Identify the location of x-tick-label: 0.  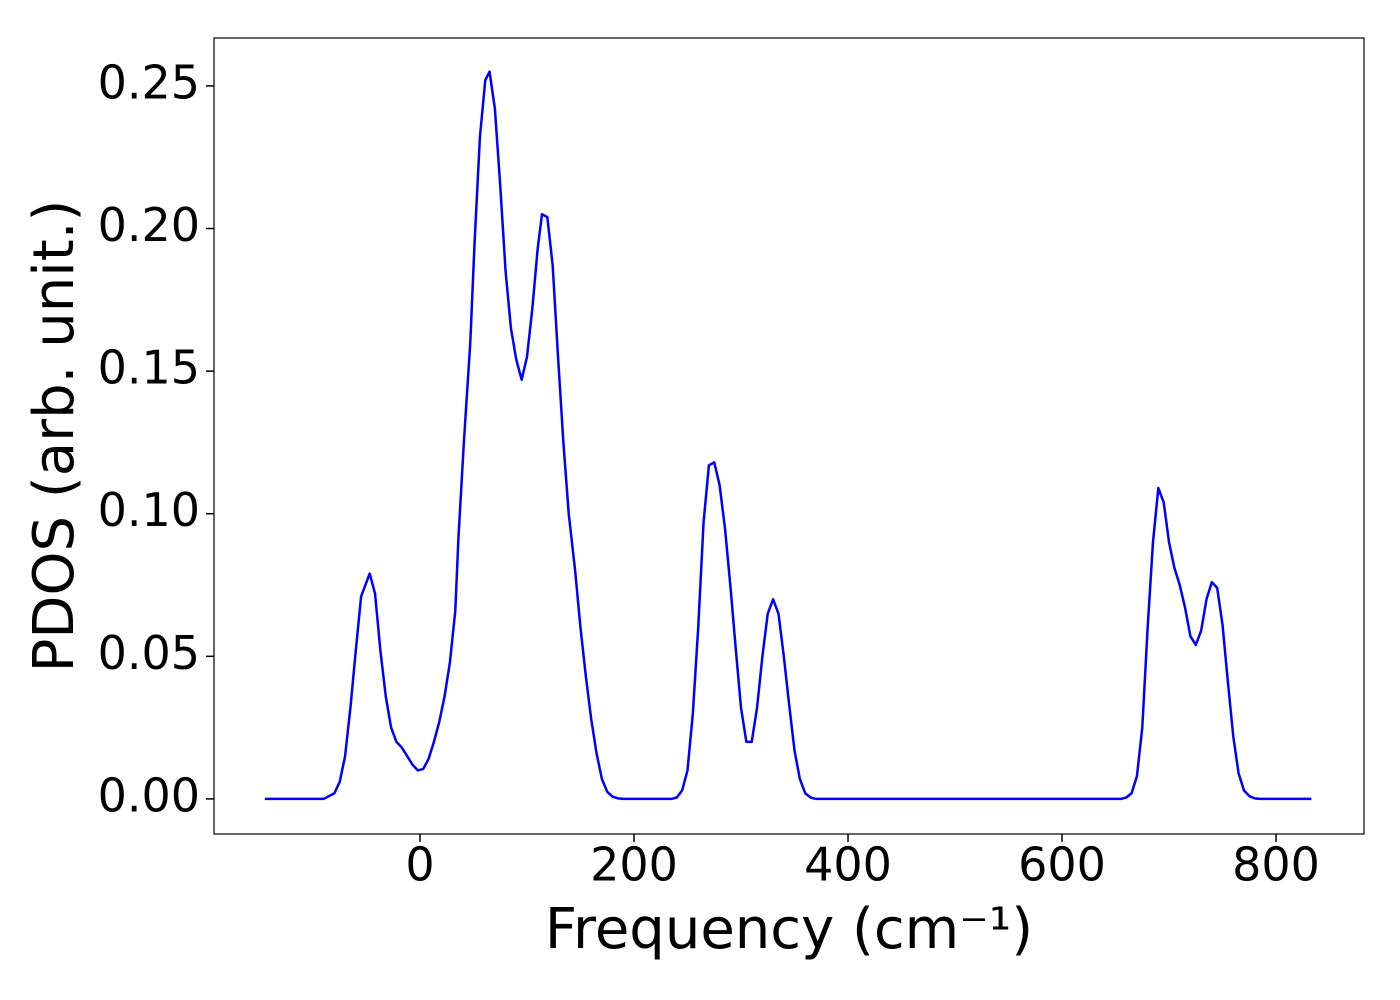
(419, 865).